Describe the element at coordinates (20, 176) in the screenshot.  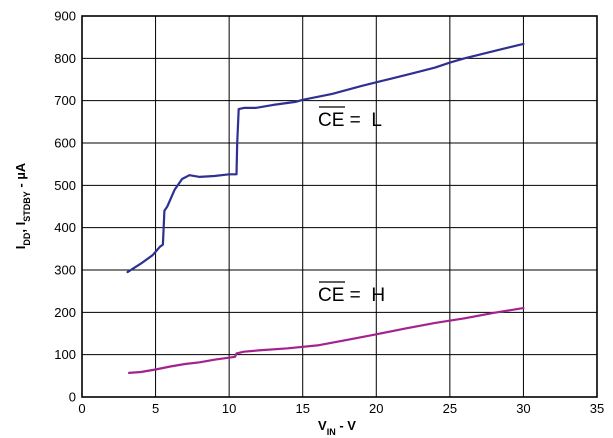
I see `y-axis-title-suffix: - µA` at that location.